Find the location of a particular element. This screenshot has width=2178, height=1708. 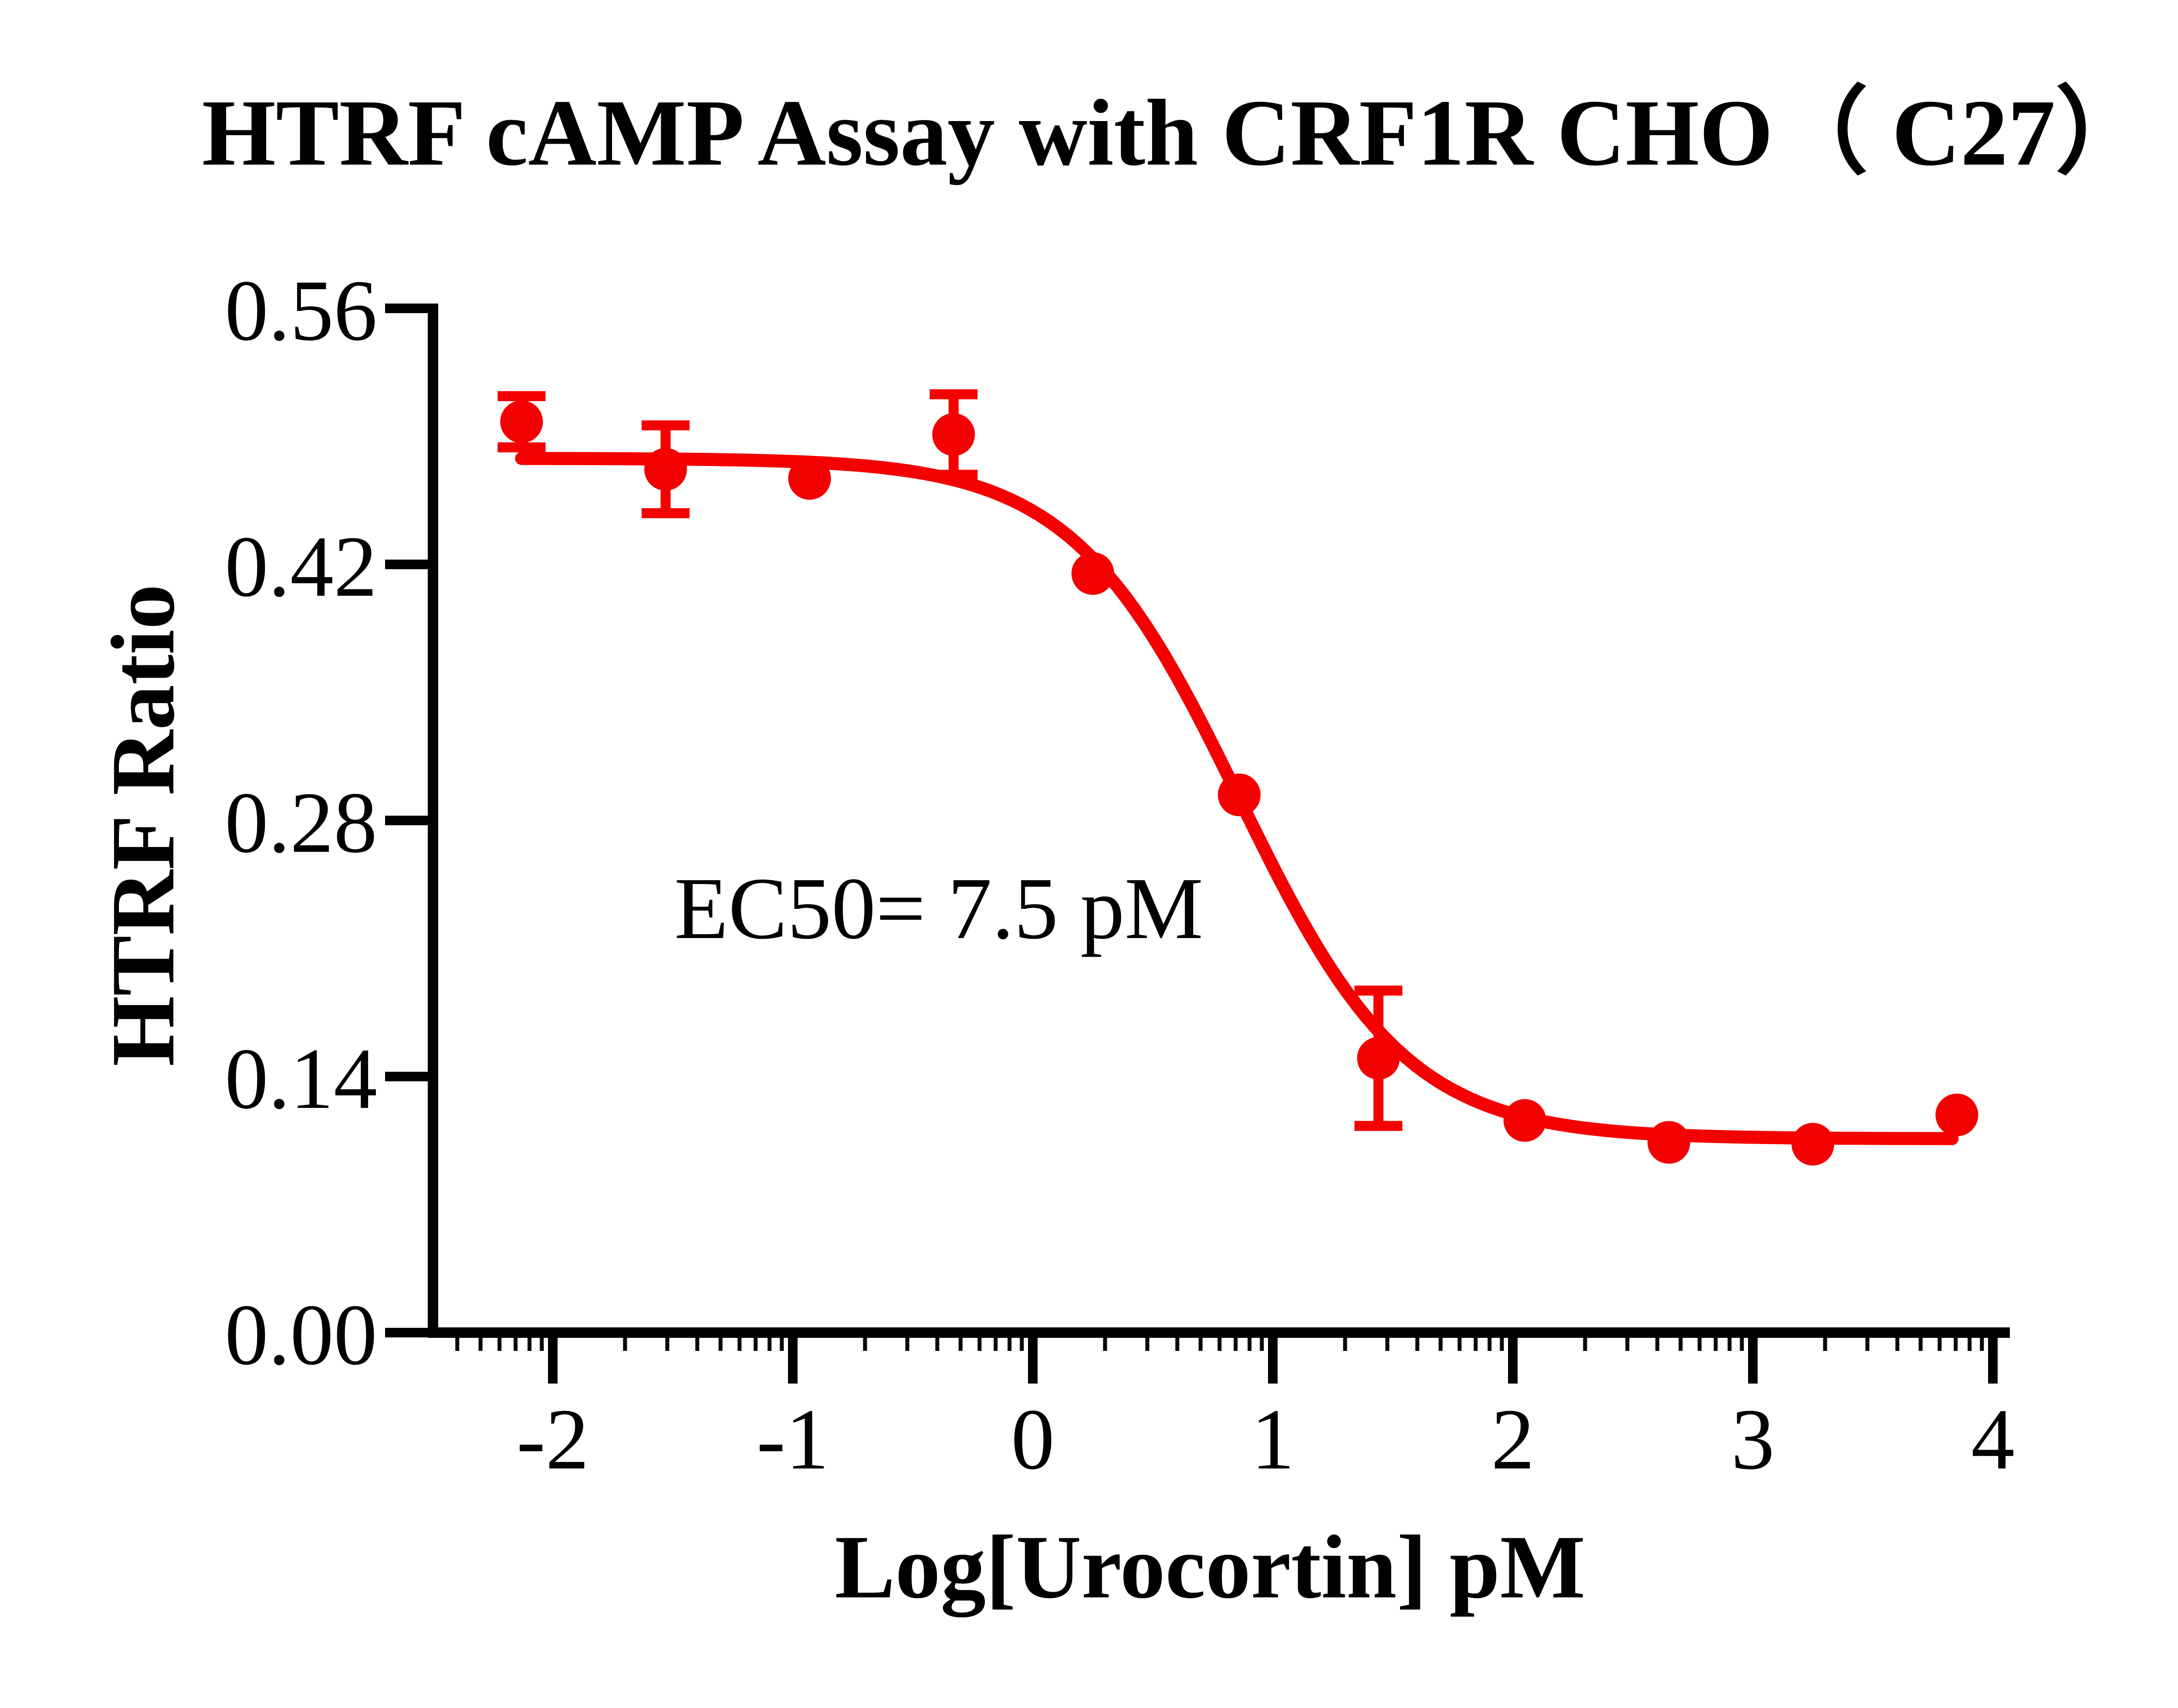

y-tick-label: 0.56 is located at coordinates (301, 311).